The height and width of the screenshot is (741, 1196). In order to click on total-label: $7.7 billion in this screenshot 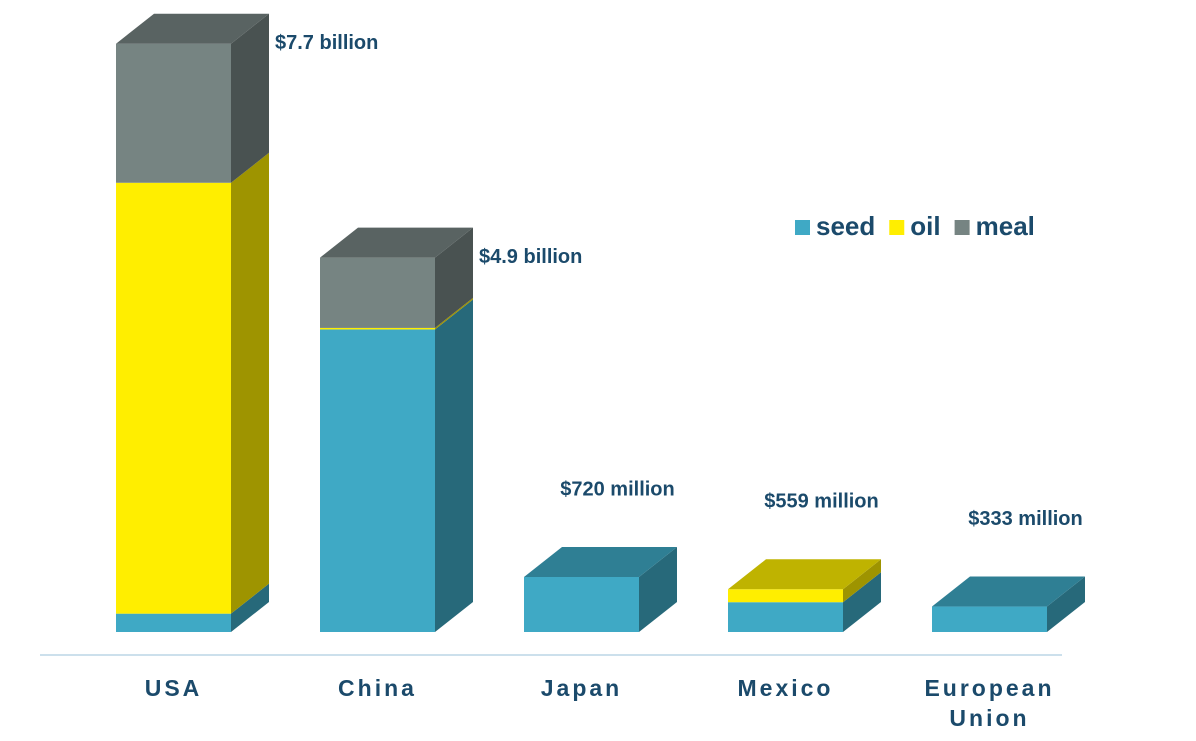, I will do `click(326, 43)`.